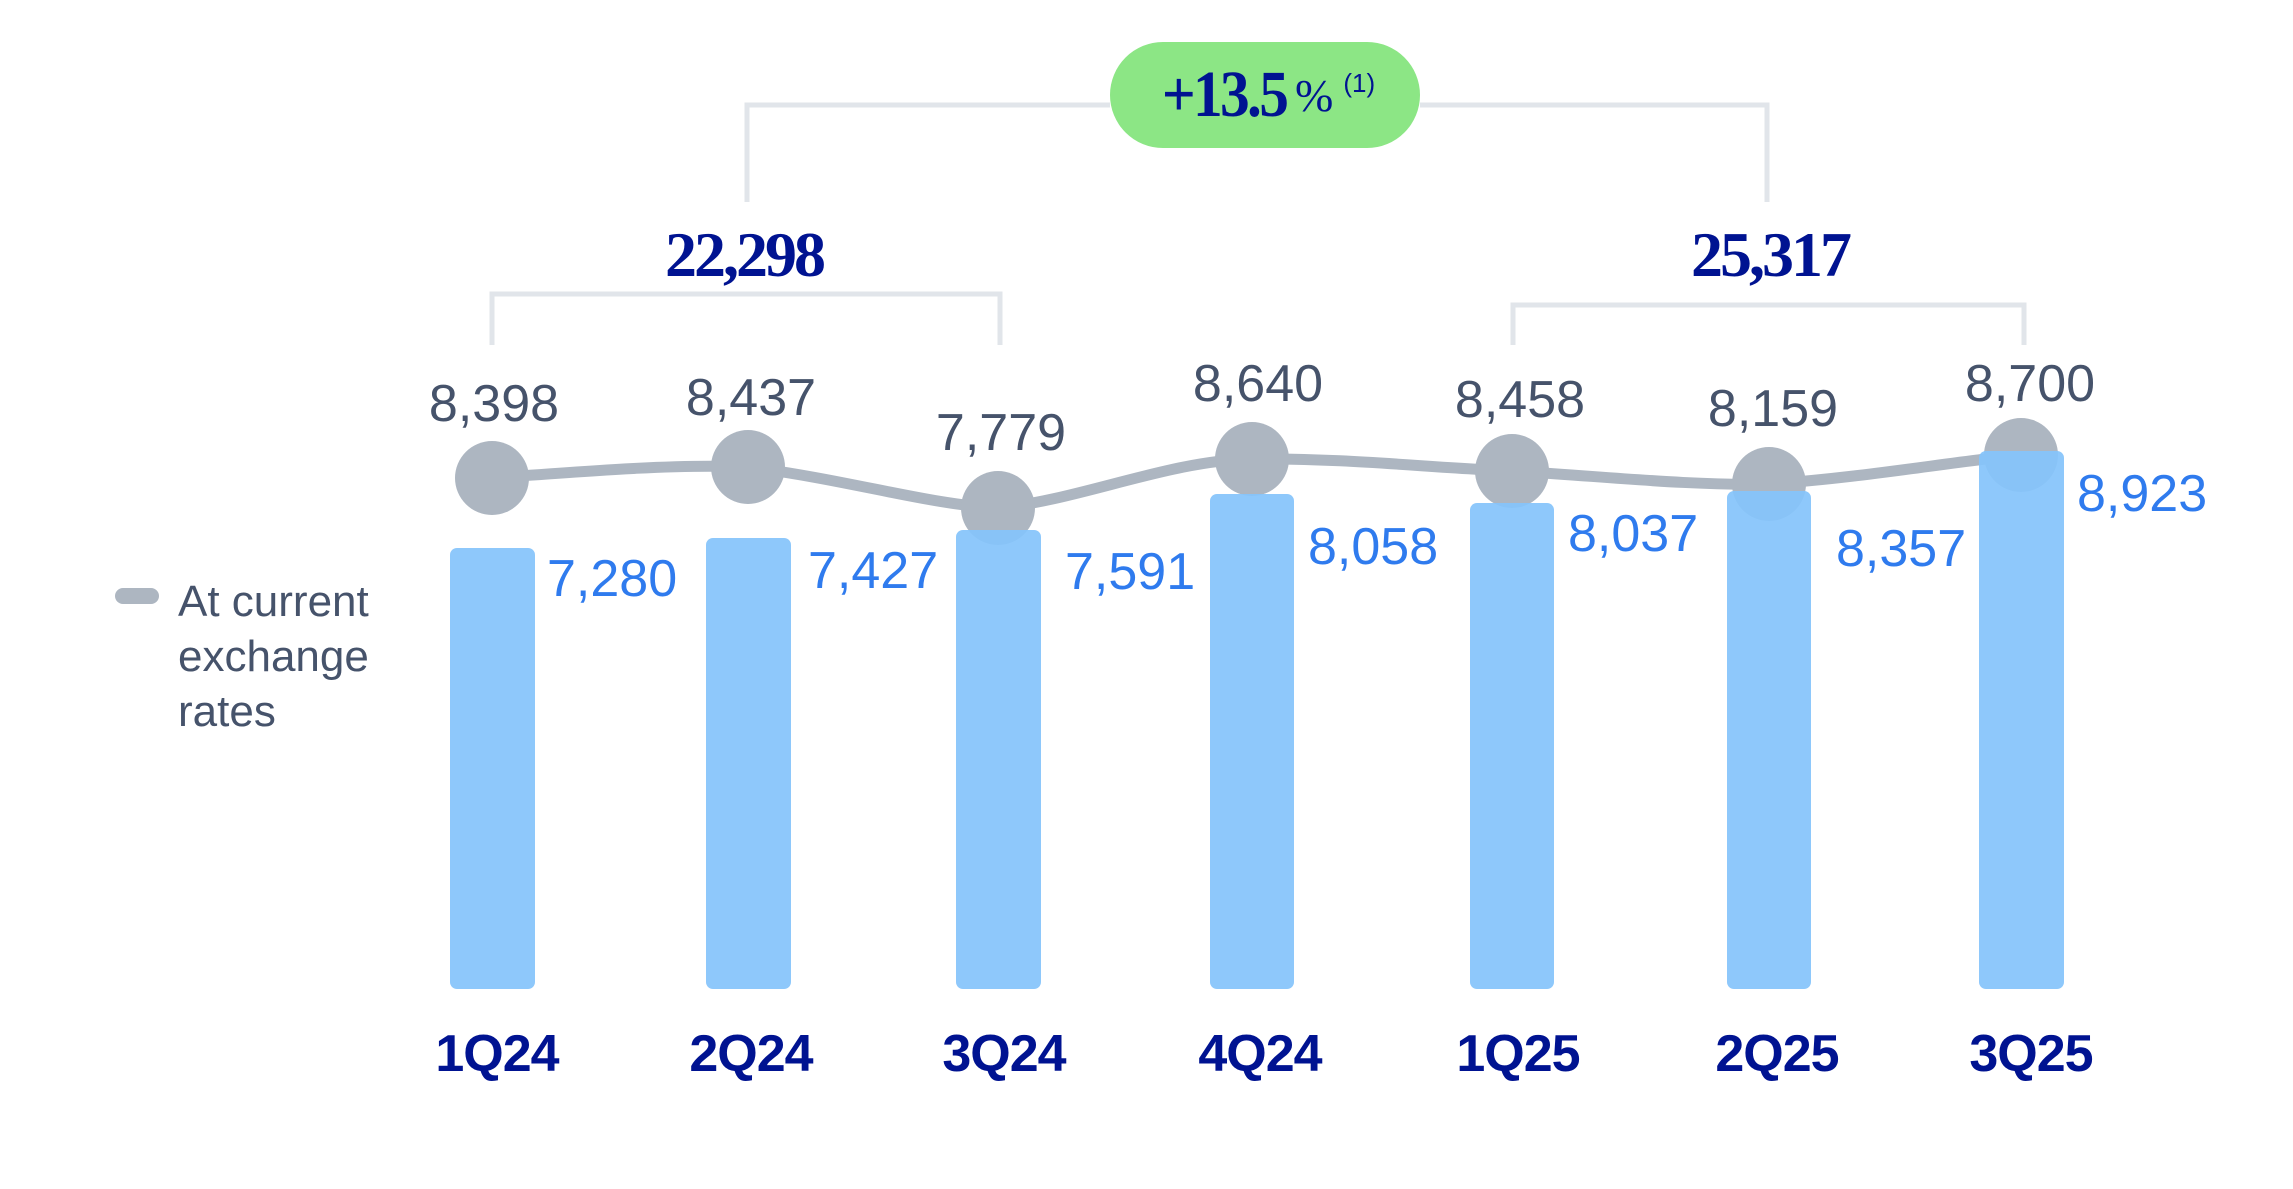  I want to click on x-axis-label: 3Q25, so click(2031, 1054).